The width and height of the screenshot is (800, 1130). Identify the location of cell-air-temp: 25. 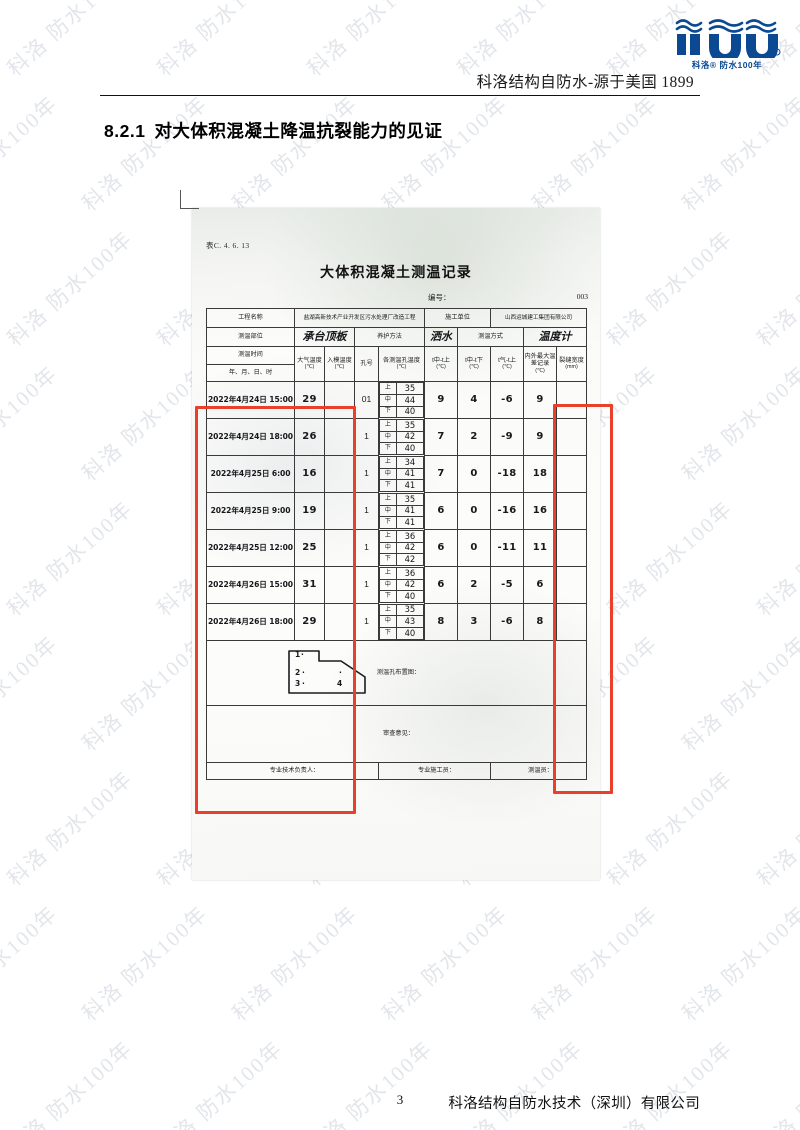
(309, 548).